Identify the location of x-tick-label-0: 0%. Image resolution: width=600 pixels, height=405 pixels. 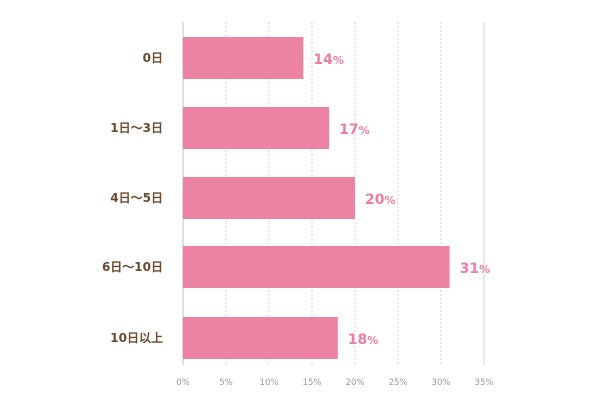
(183, 383).